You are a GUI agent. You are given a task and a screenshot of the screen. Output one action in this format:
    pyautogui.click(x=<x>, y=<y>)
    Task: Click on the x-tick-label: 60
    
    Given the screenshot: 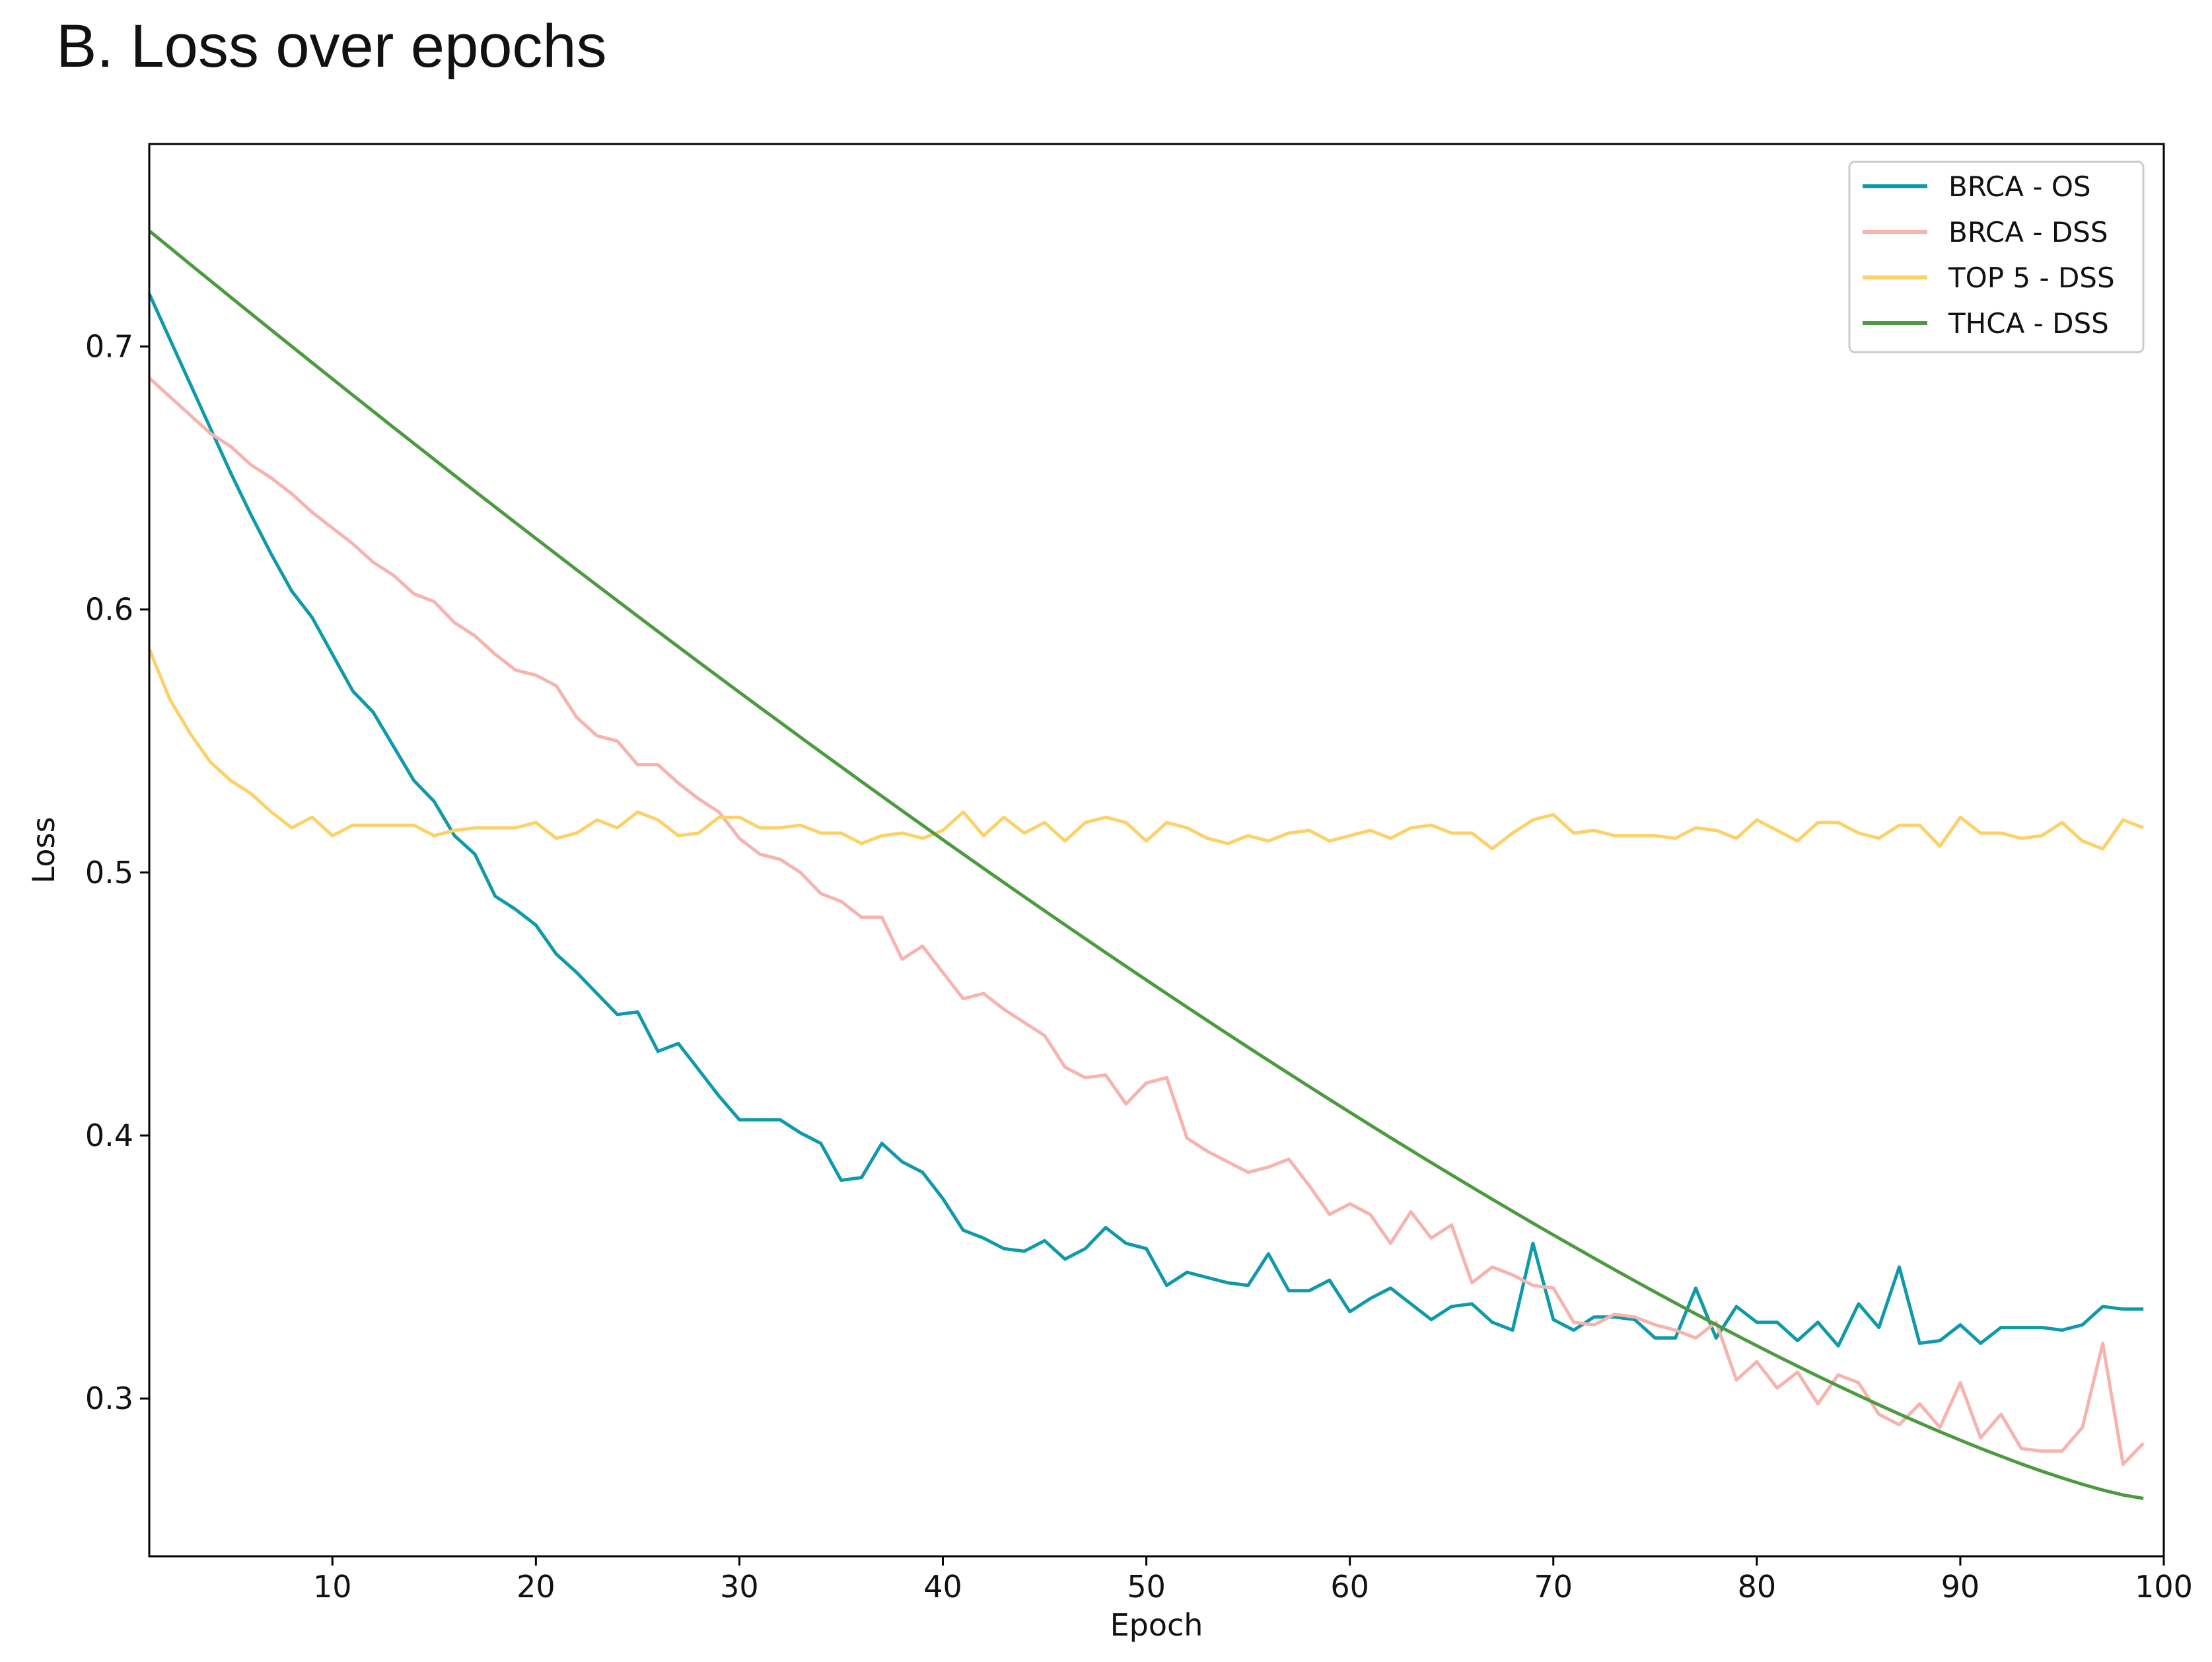 What is the action you would take?
    pyautogui.click(x=1349, y=1587)
    